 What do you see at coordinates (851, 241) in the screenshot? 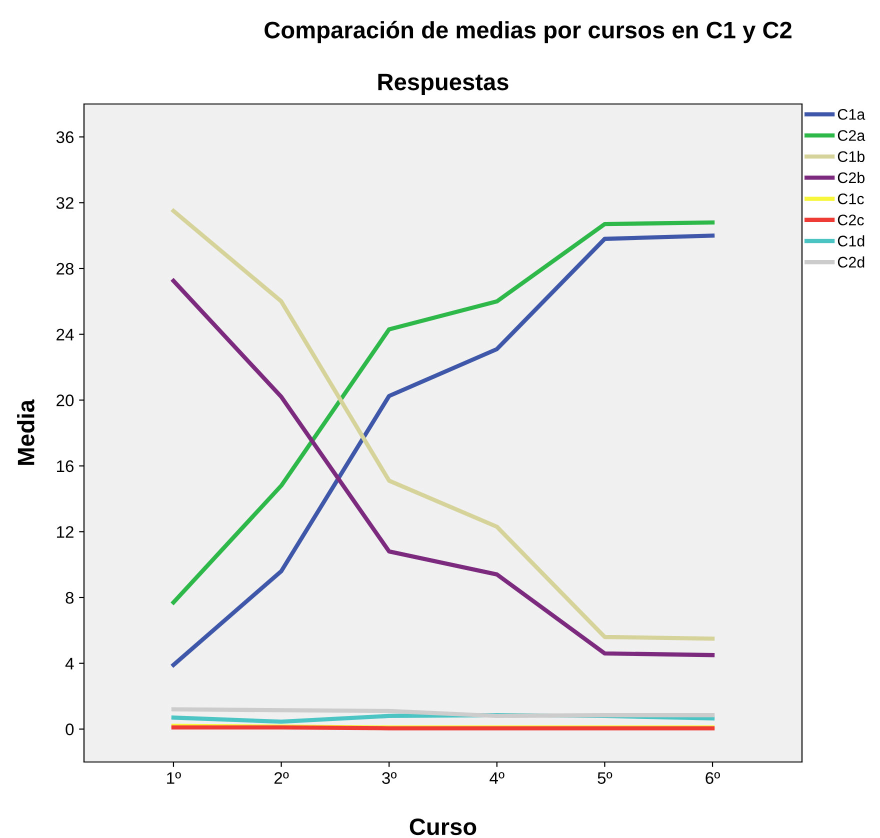
I see `legend-label: C1d` at bounding box center [851, 241].